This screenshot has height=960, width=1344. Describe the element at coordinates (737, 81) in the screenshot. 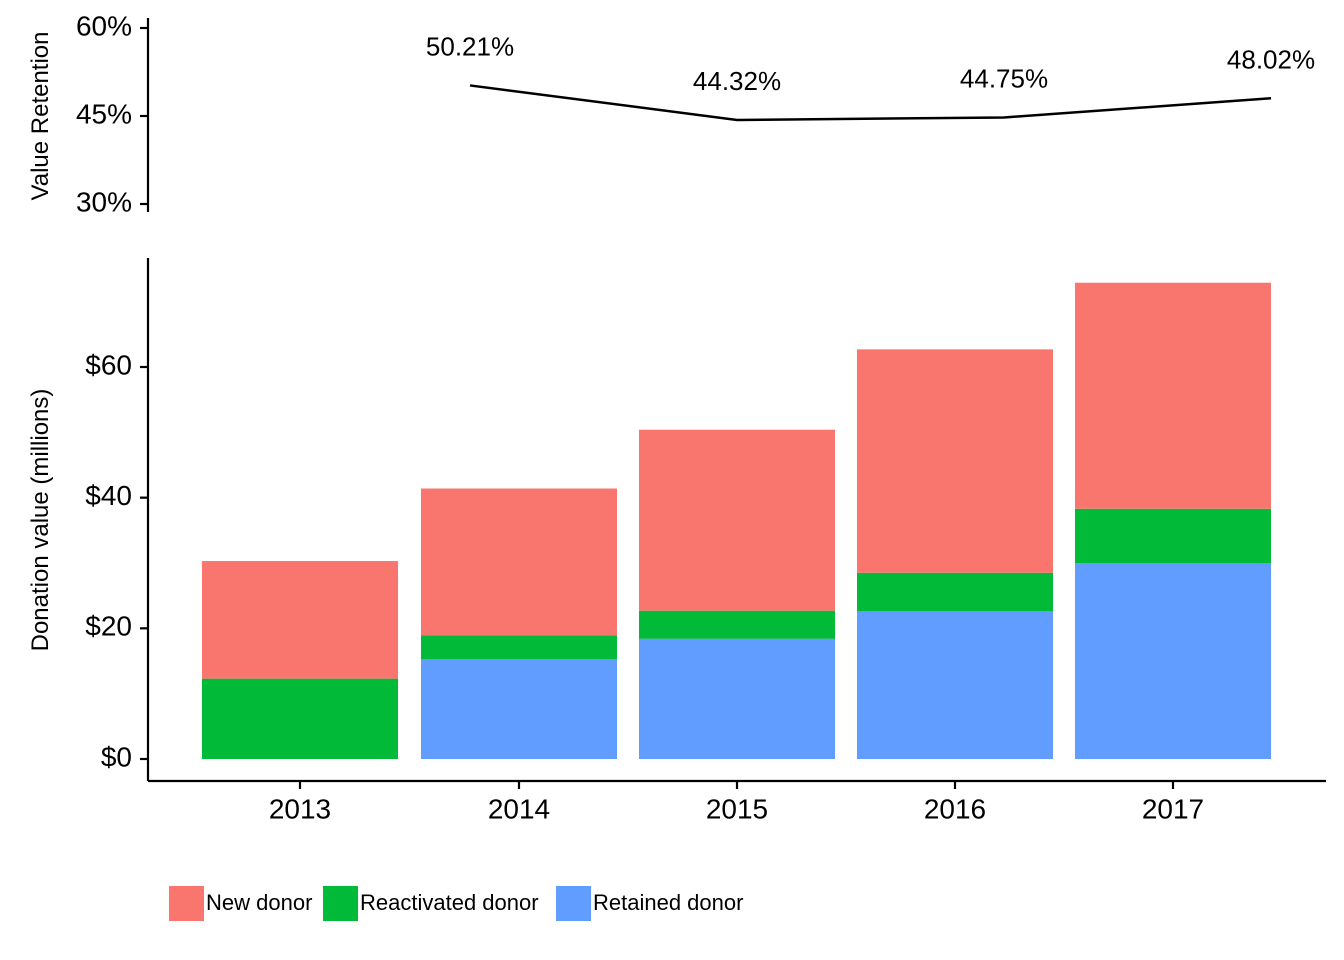

I see `retention-data-label-2015: 44.32%` at that location.